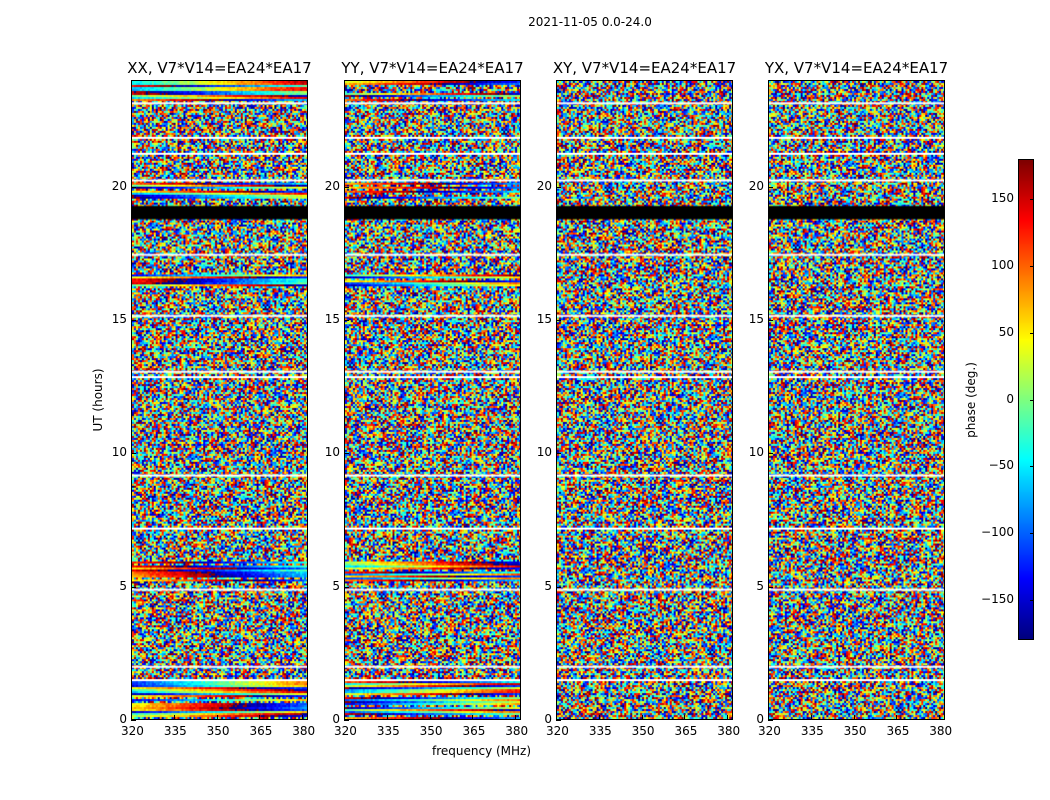  I want to click on colorbar-tick-label: 0, so click(1010, 398).